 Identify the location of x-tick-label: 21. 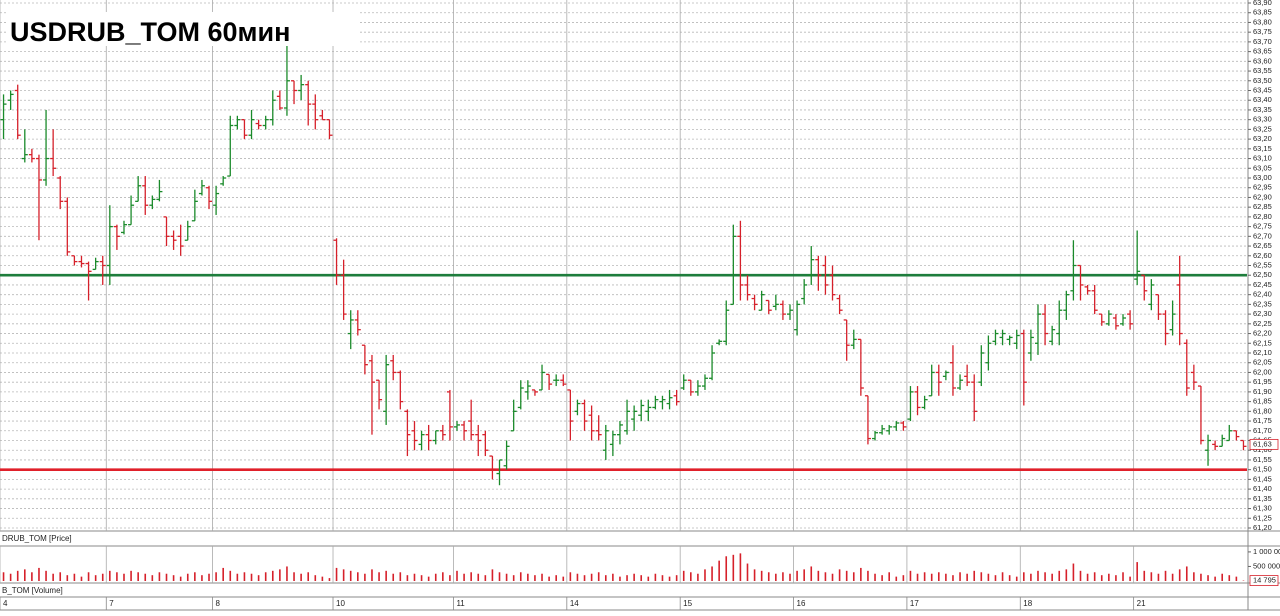
(1141, 603).